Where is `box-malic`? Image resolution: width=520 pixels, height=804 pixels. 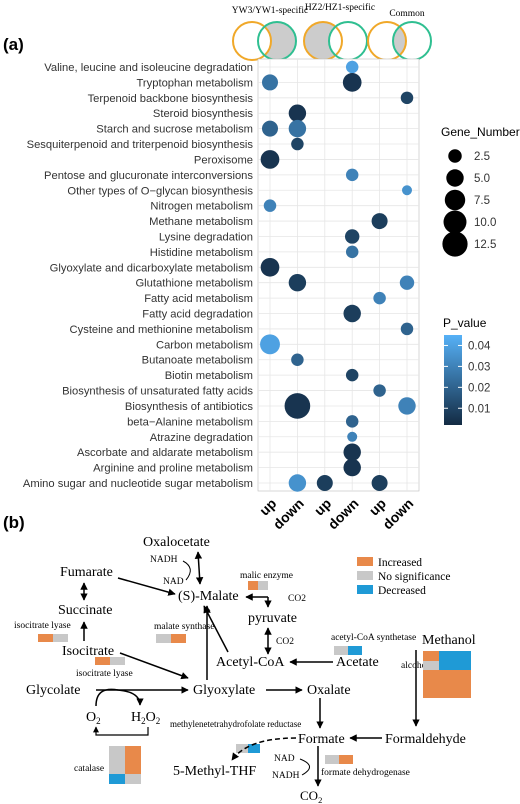 box-malic is located at coordinates (258, 585).